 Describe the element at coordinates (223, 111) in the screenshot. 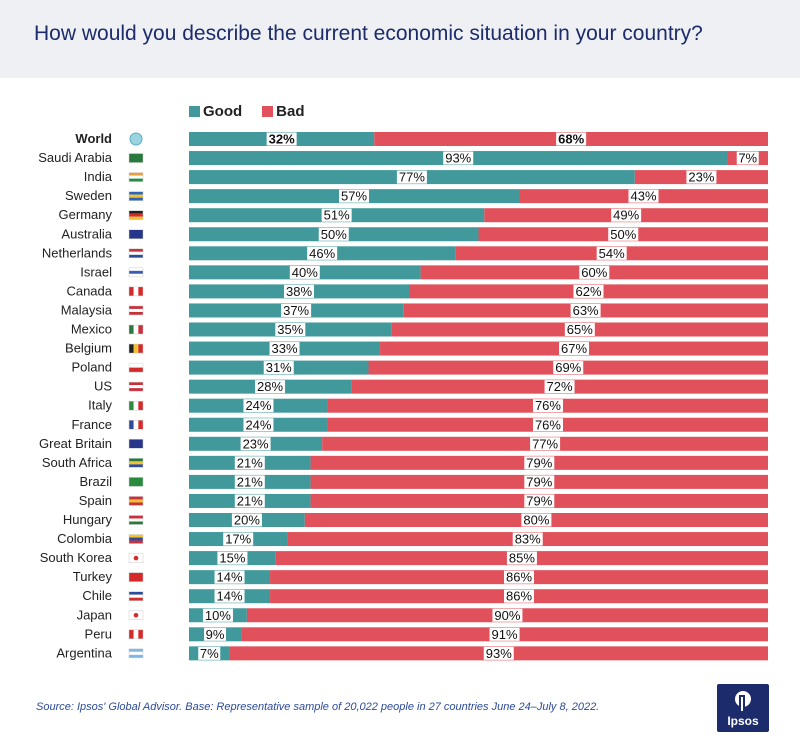

I see `legend-label-good: Good` at that location.